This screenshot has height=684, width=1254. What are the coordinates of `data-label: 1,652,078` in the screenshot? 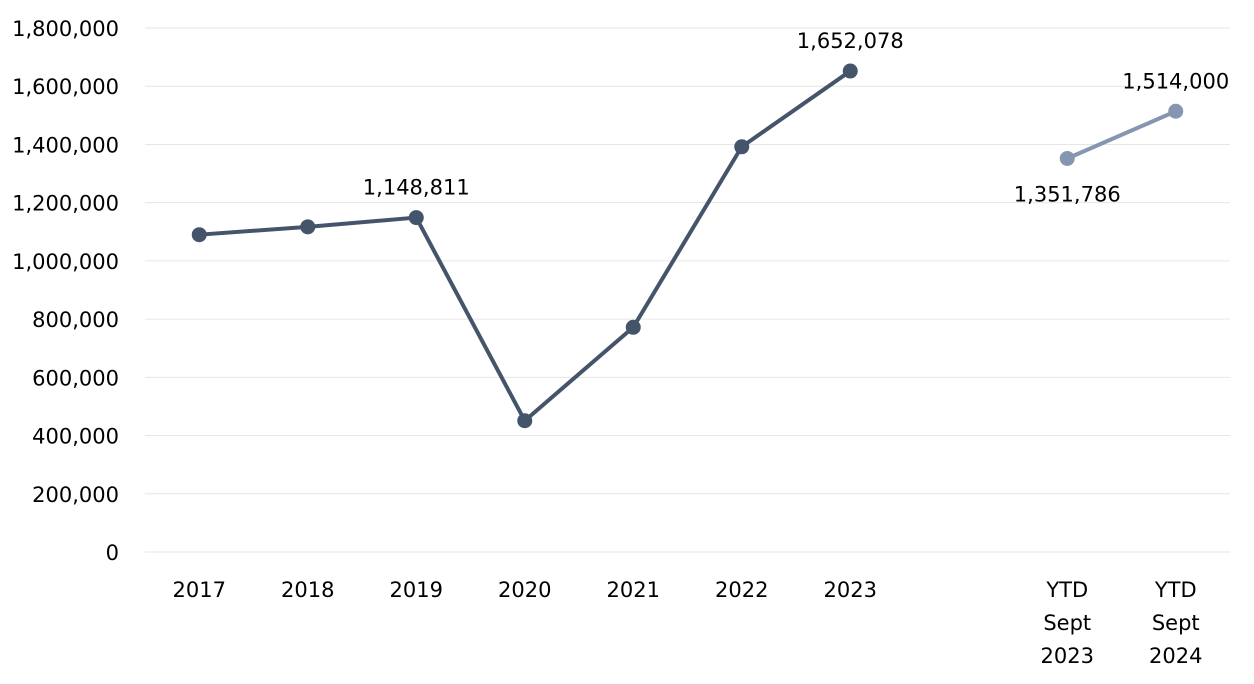 It's located at (850, 41).